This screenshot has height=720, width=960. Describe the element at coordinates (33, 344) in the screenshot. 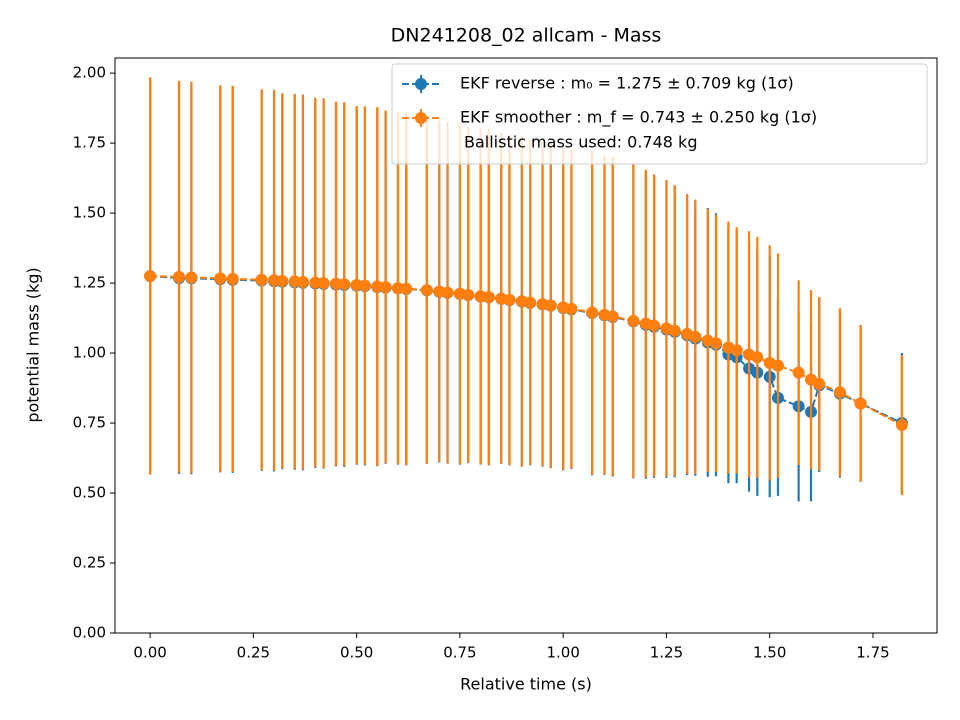

I see `y-axis-label: potential mass (kg)` at that location.